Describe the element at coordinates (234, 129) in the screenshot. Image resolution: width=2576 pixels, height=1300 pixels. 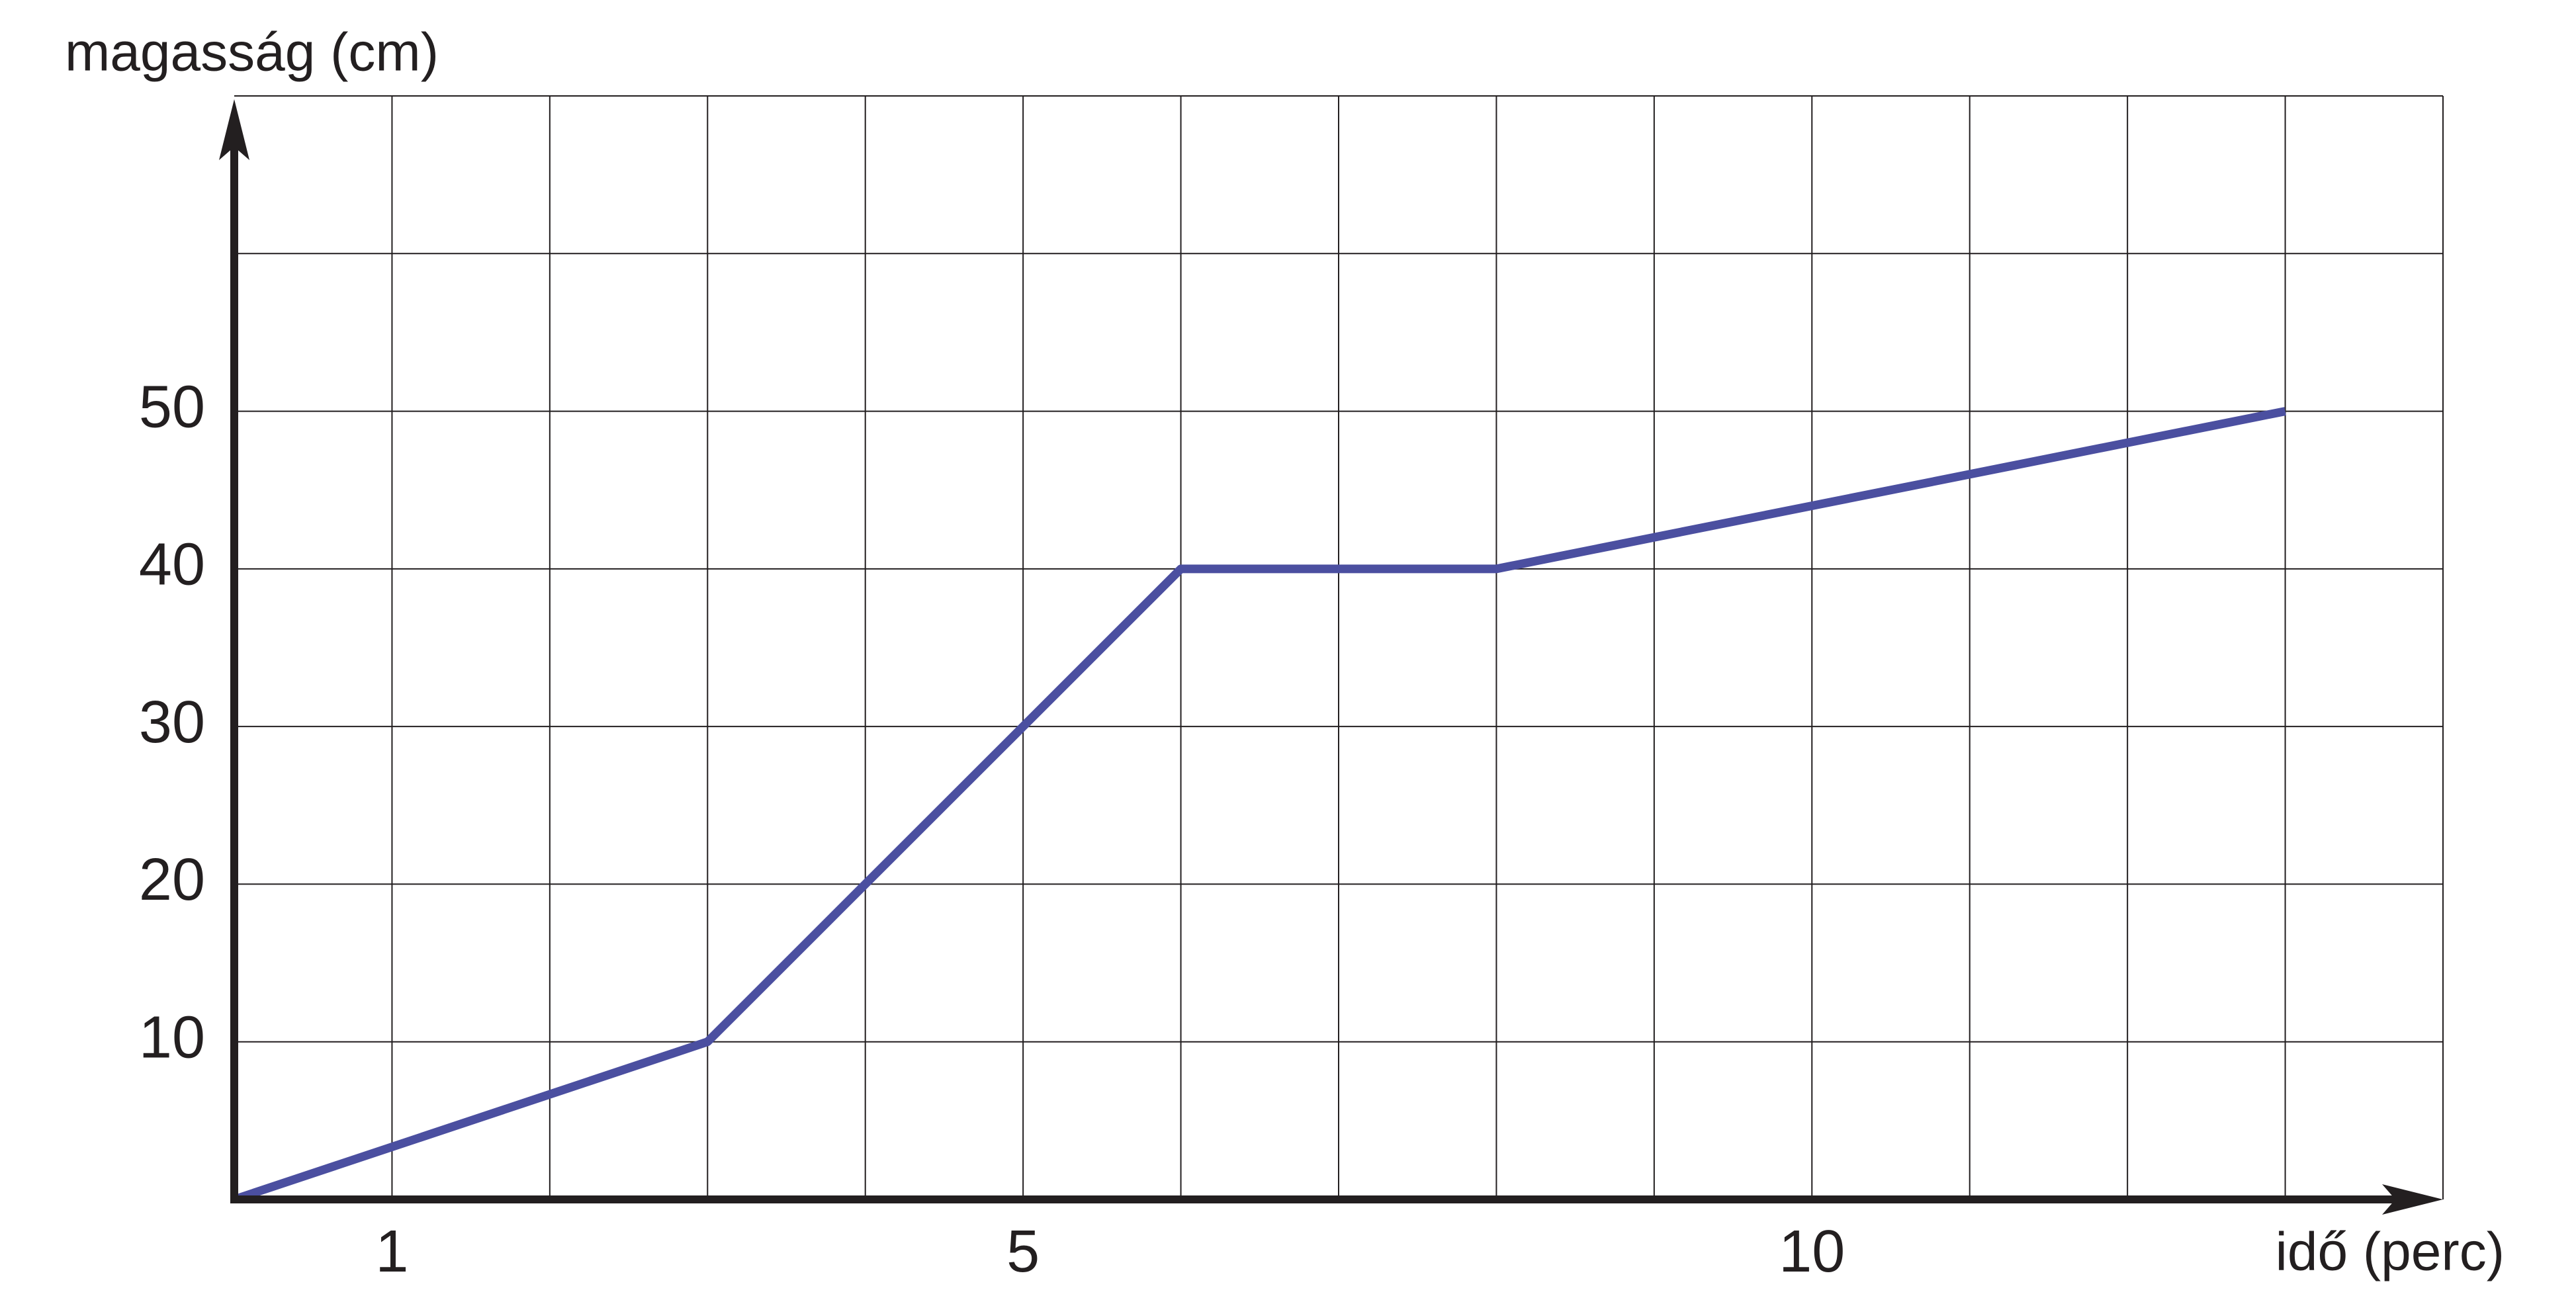
I see `y-axis-arrow` at that location.